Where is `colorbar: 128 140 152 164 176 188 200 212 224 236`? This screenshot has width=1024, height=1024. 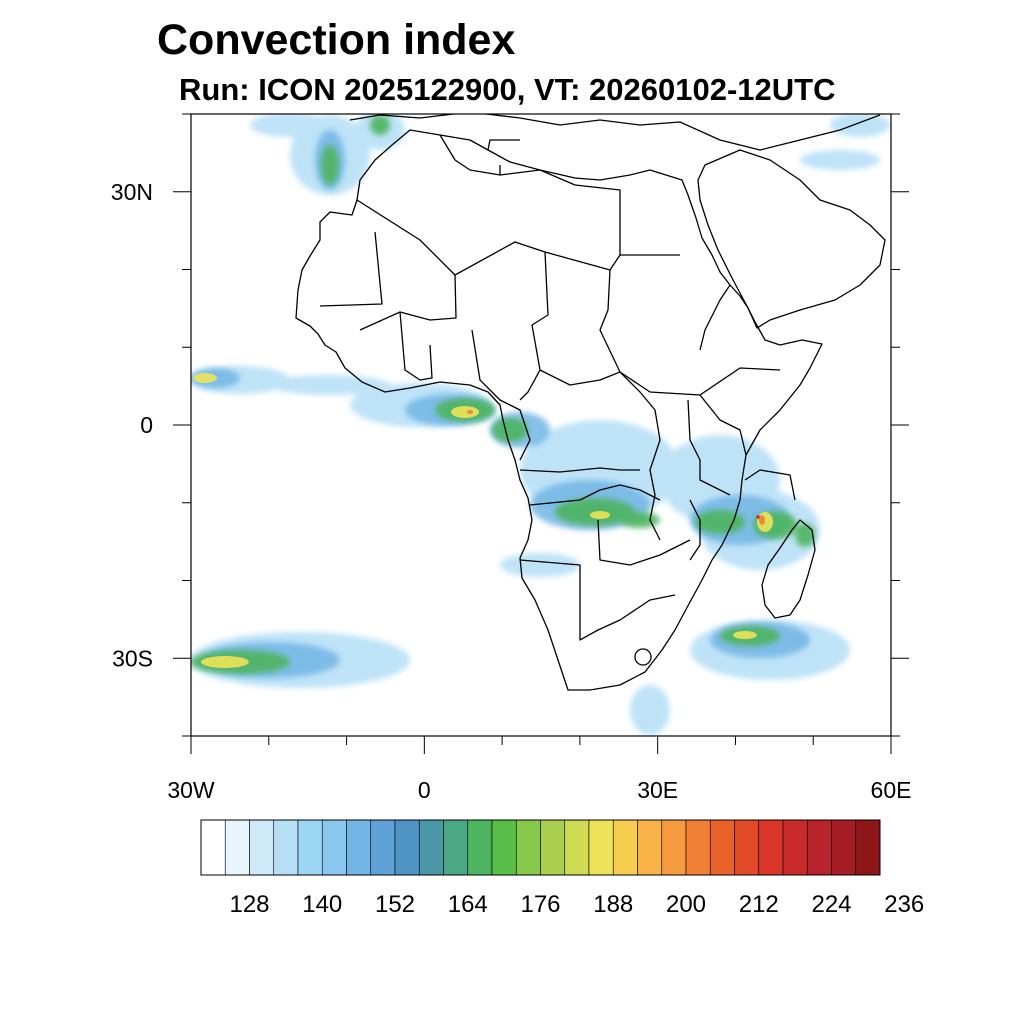
colorbar: 128 140 152 164 176 188 200 212 224 236 is located at coordinates (562, 868).